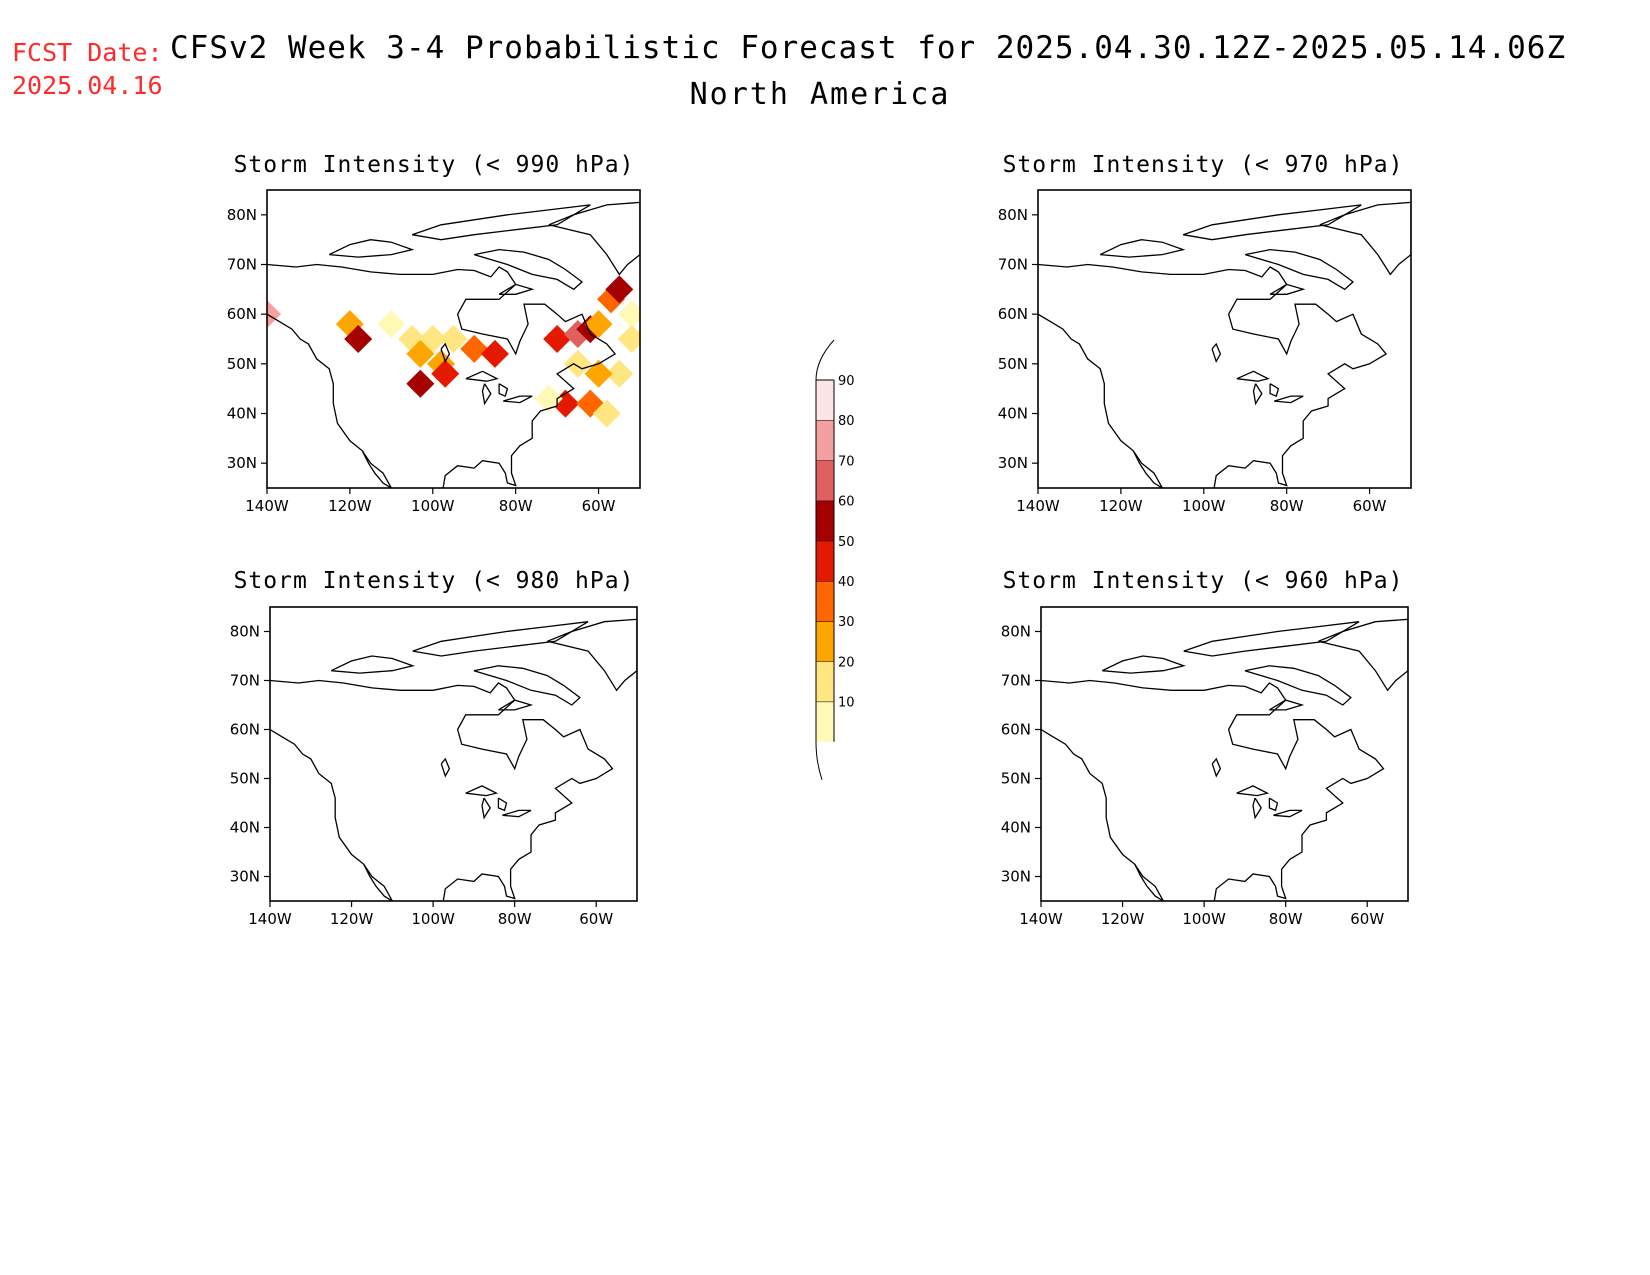 This screenshot has height=1275, width=1650. Describe the element at coordinates (434, 165) in the screenshot. I see `panel-title-990: Storm Intensity (< 990 hPa)` at that location.